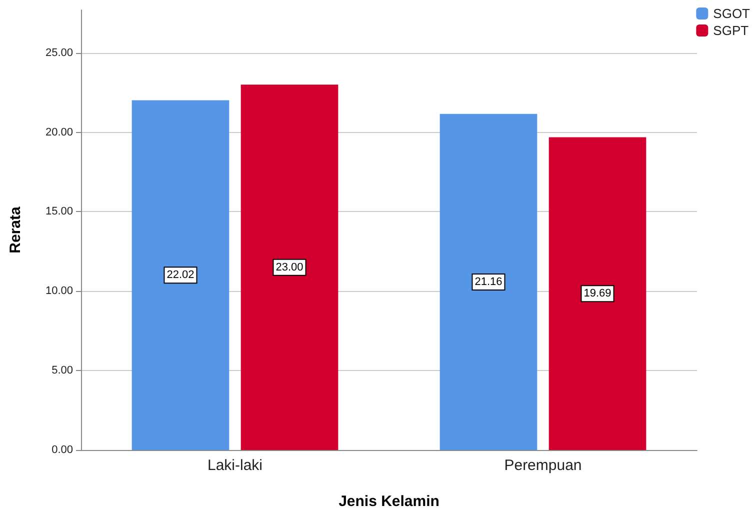 This screenshot has height=514, width=755. I want to click on y-axis-title: Rerata, so click(15, 230).